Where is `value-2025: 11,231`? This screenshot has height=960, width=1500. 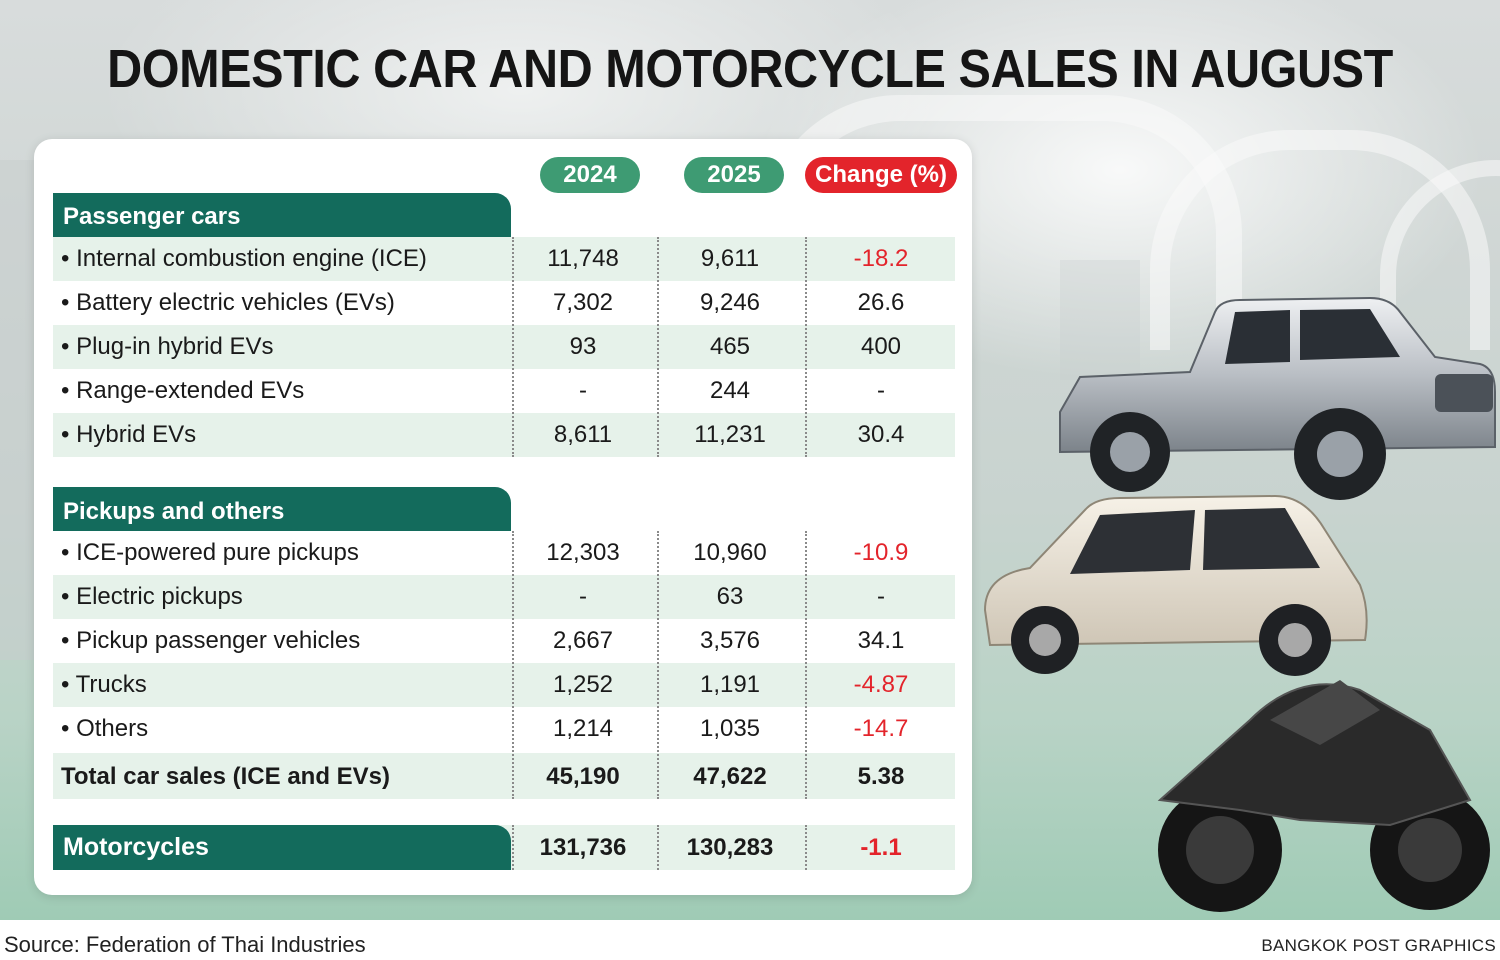 value-2025: 11,231 is located at coordinates (730, 434).